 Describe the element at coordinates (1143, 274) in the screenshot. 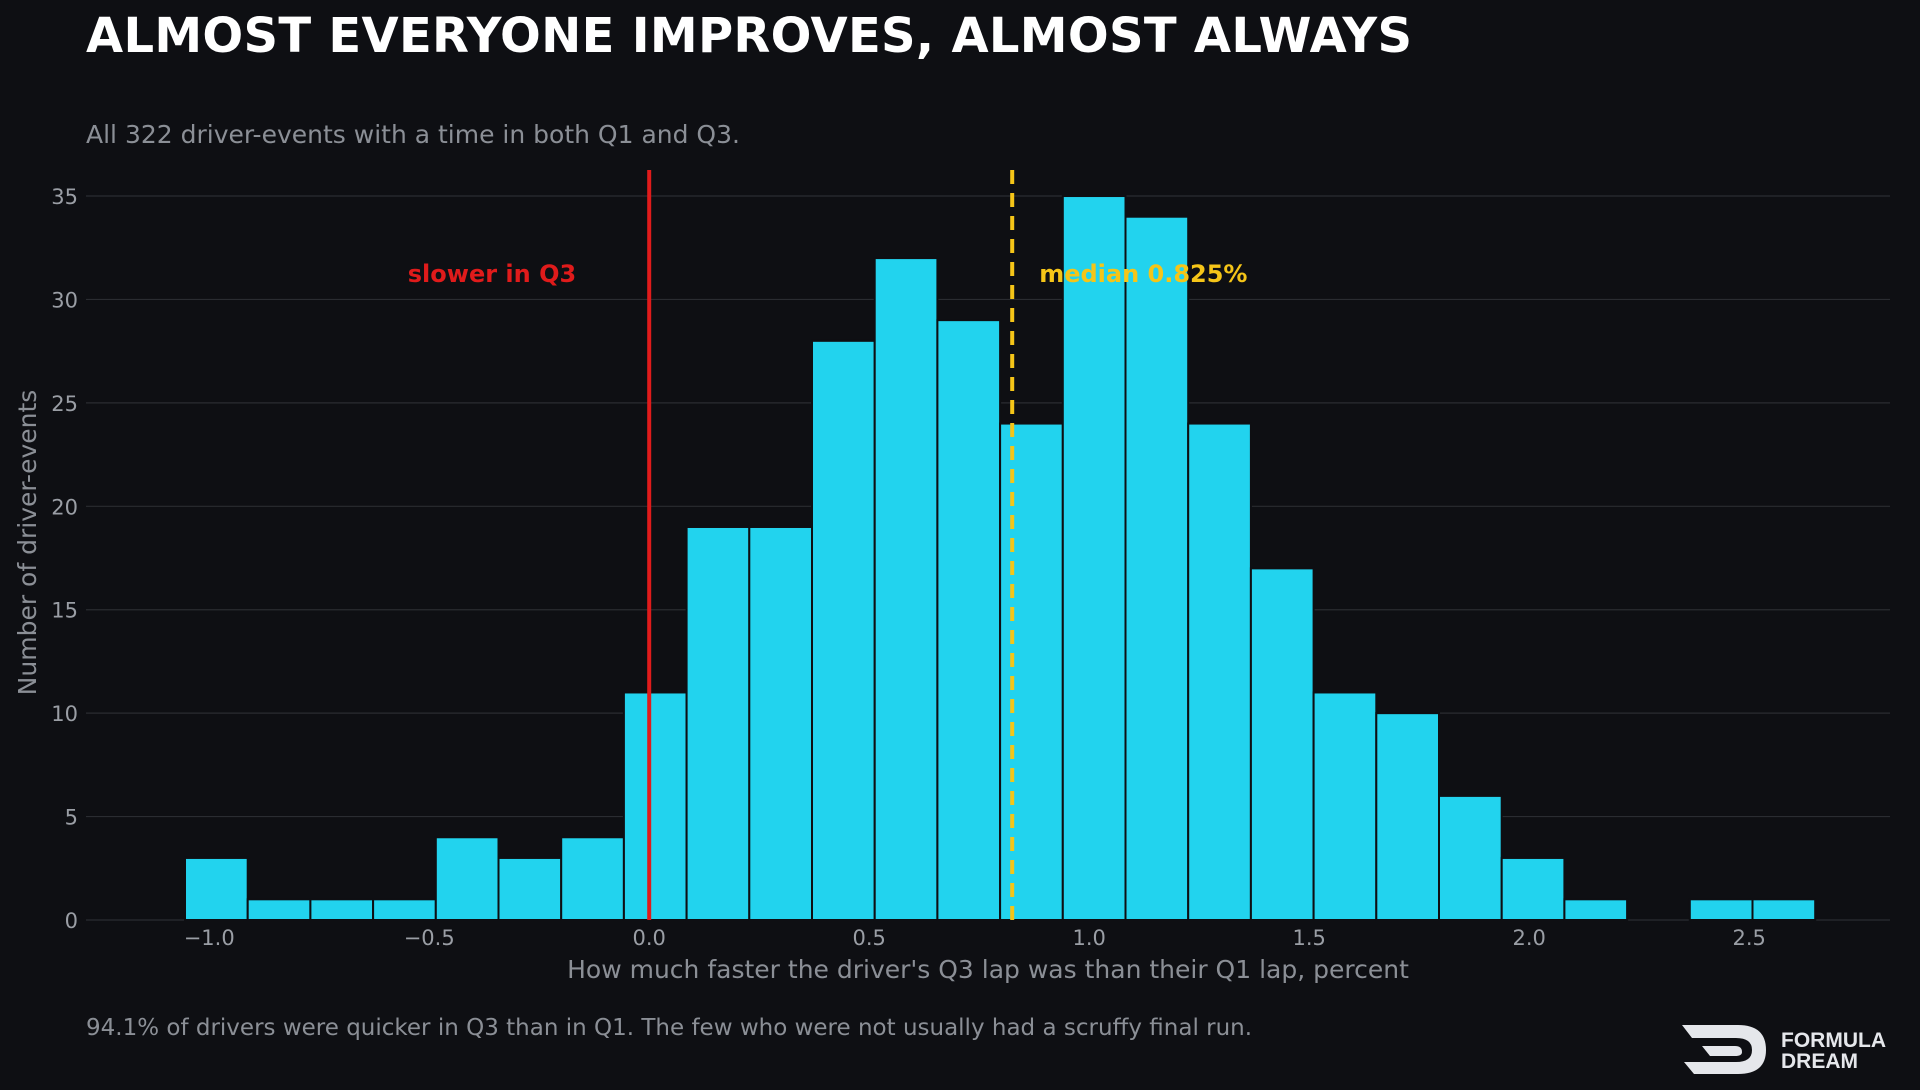

I see `median-label: median 0.825%` at that location.